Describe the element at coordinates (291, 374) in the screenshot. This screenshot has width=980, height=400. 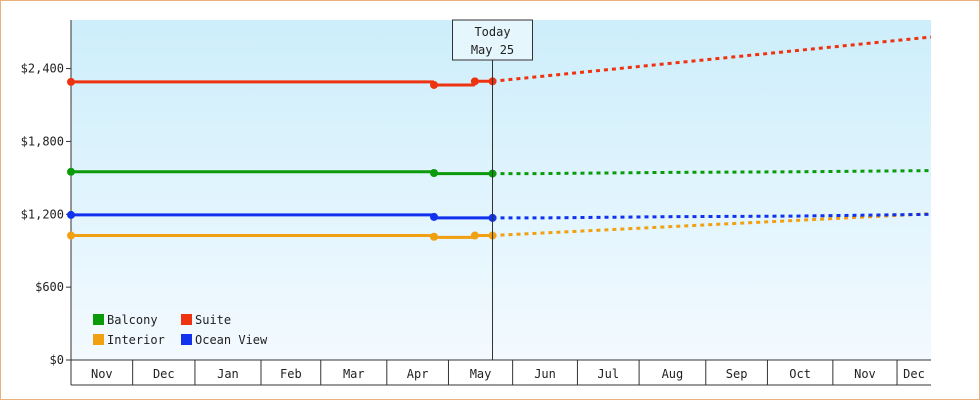
I see `x-tick-label: Feb` at that location.